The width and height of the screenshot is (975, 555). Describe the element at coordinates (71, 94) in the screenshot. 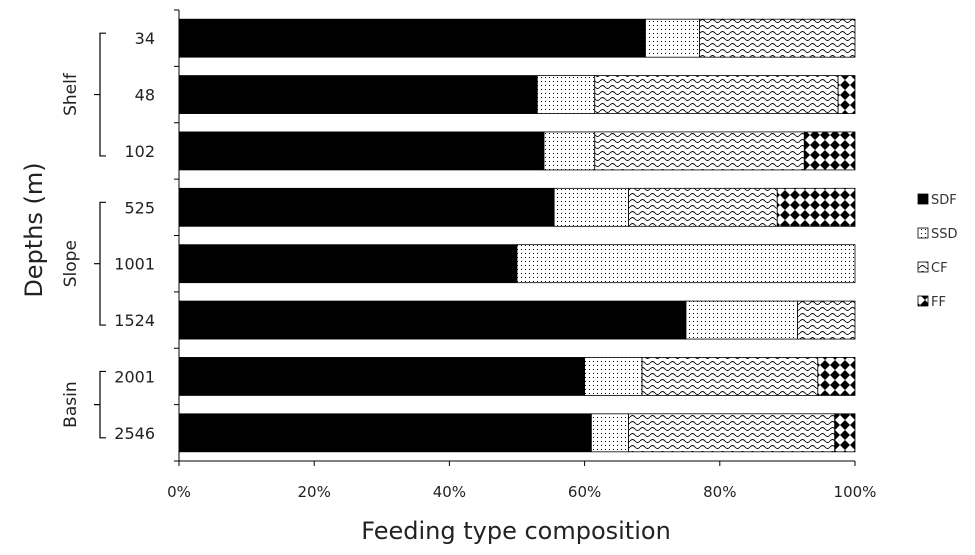

I see `group-label-shelf: Shelf` at that location.